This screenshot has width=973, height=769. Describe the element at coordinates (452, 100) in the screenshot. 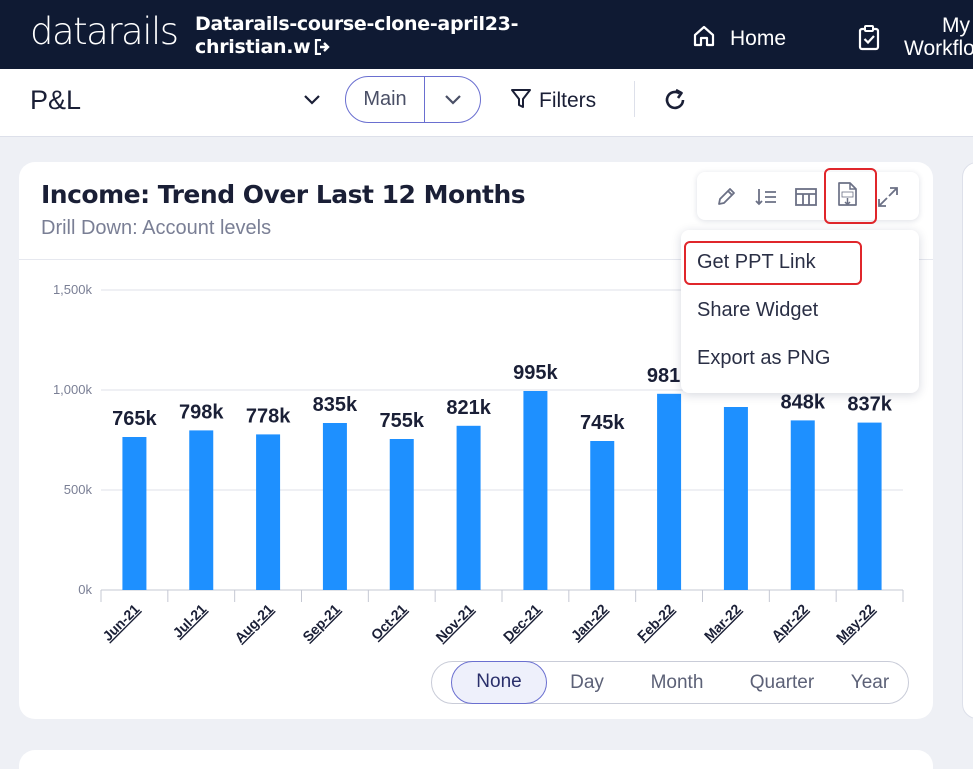

I see `chevron-down-icon` at that location.